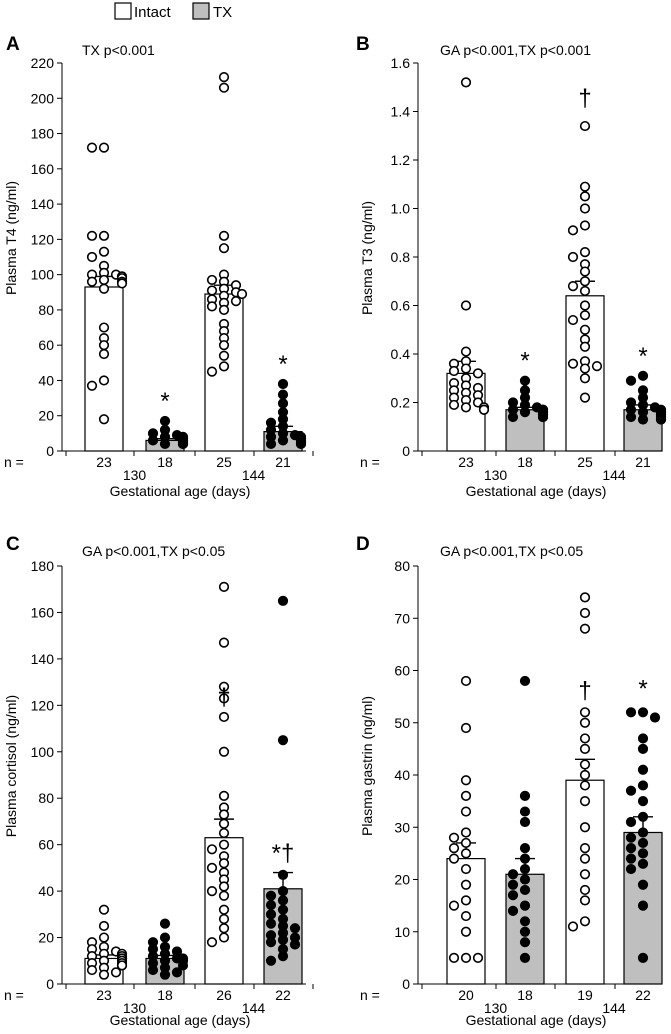 This screenshot has width=671, height=1034. Describe the element at coordinates (180, 491) in the screenshot. I see `panel-a-xlabel: Gestational age (days)` at that location.